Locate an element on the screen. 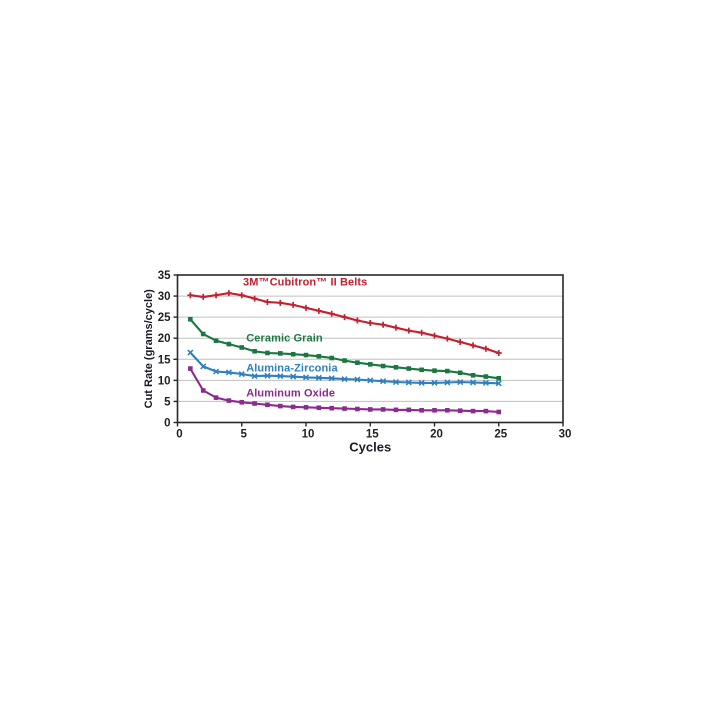 Image resolution: width=720 pixels, height=720 pixels. y-axis-title: Cut Rate (grams/cycle) is located at coordinates (149, 349).